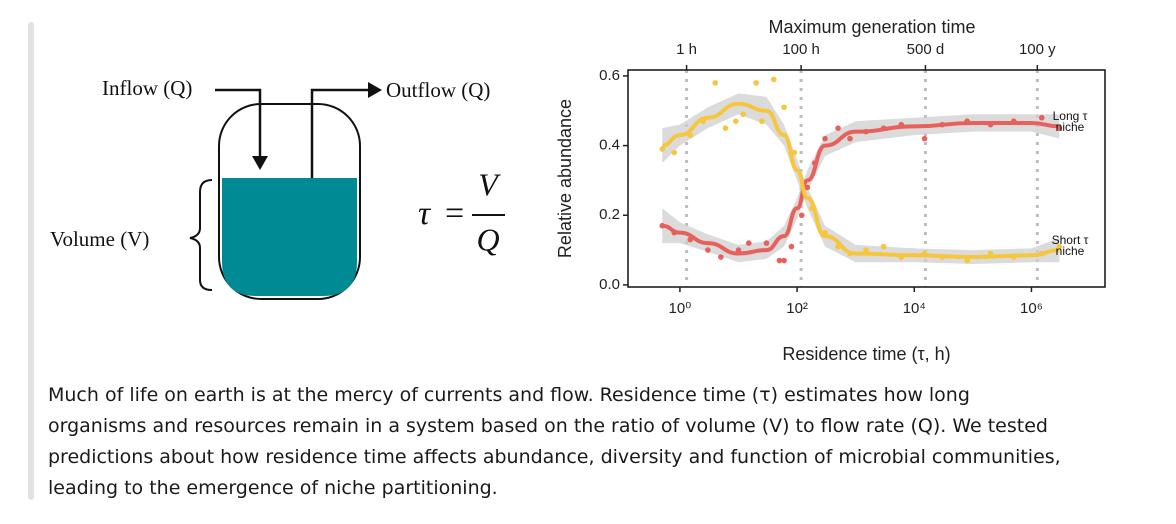 The image size is (1176, 524). What do you see at coordinates (1031, 308) in the screenshot?
I see `x-tick-label: 10⁶` at bounding box center [1031, 308].